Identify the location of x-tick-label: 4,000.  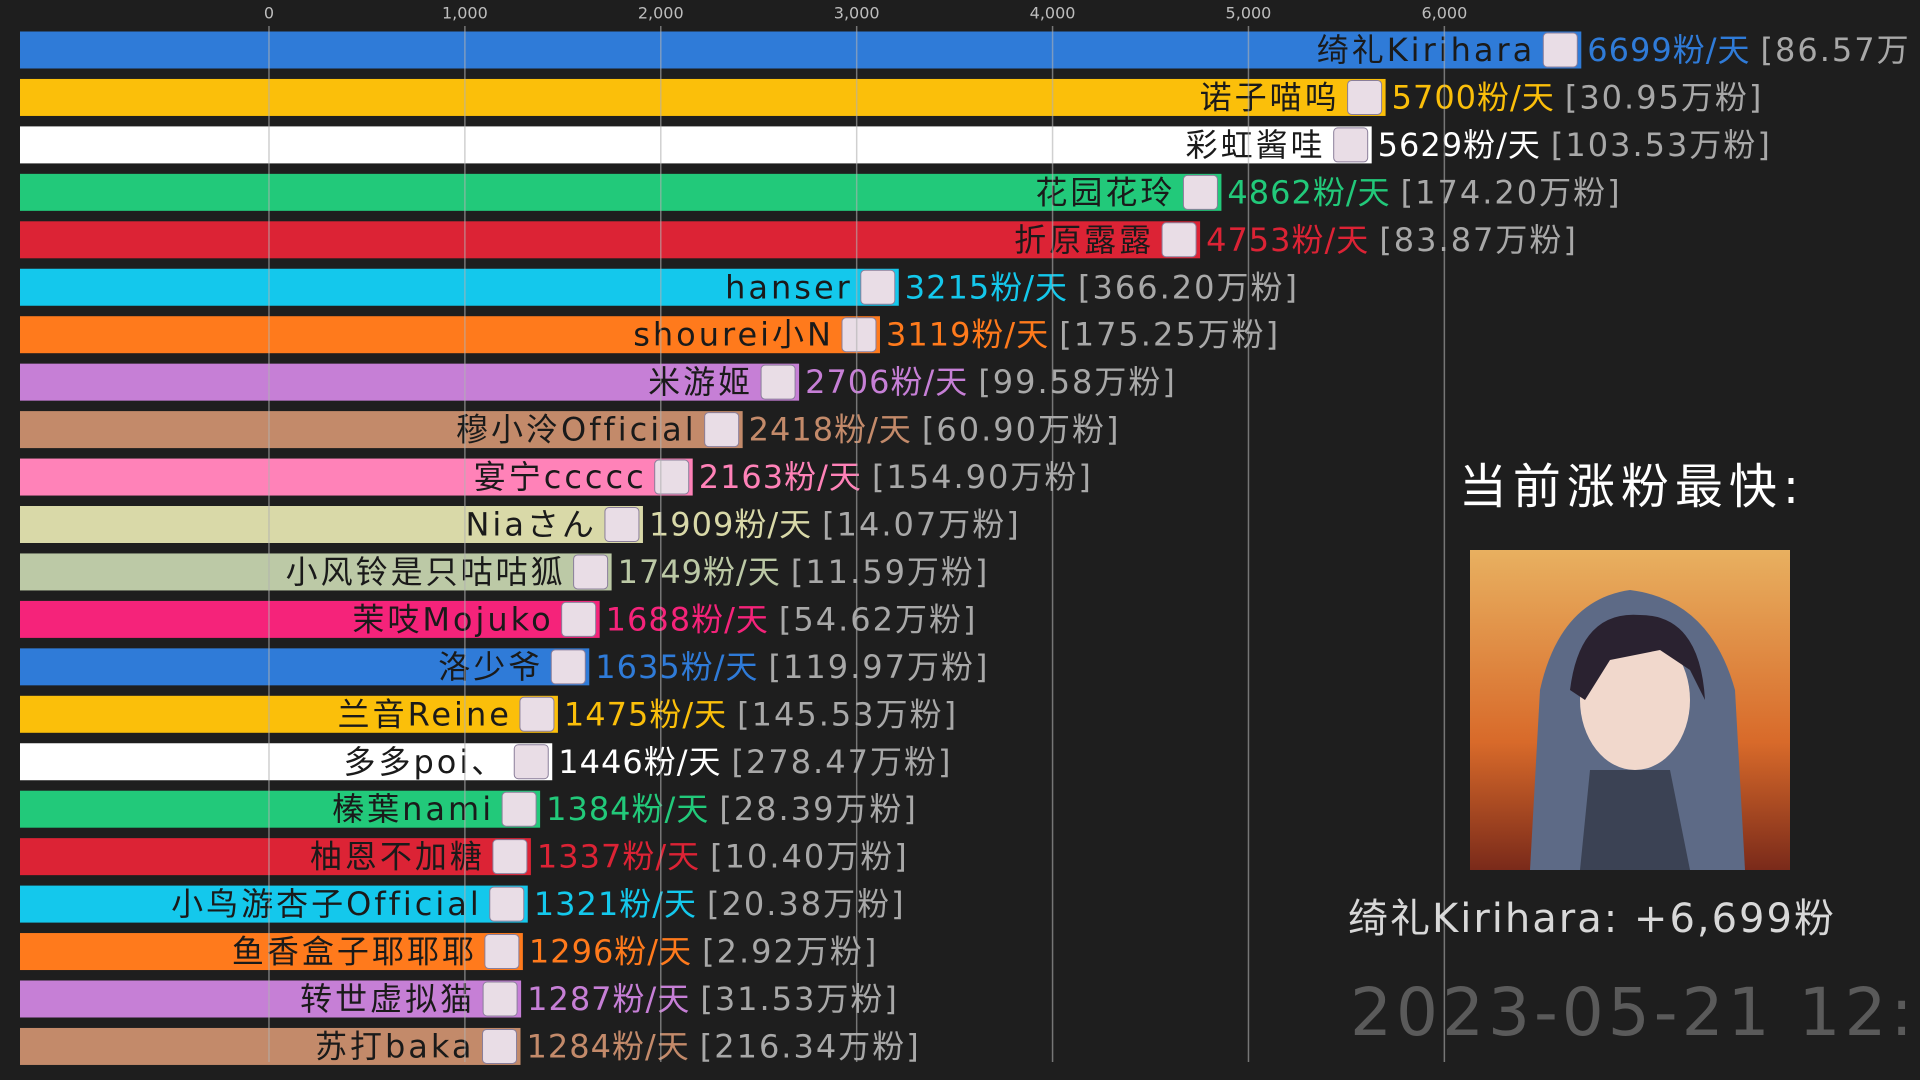
(1053, 13).